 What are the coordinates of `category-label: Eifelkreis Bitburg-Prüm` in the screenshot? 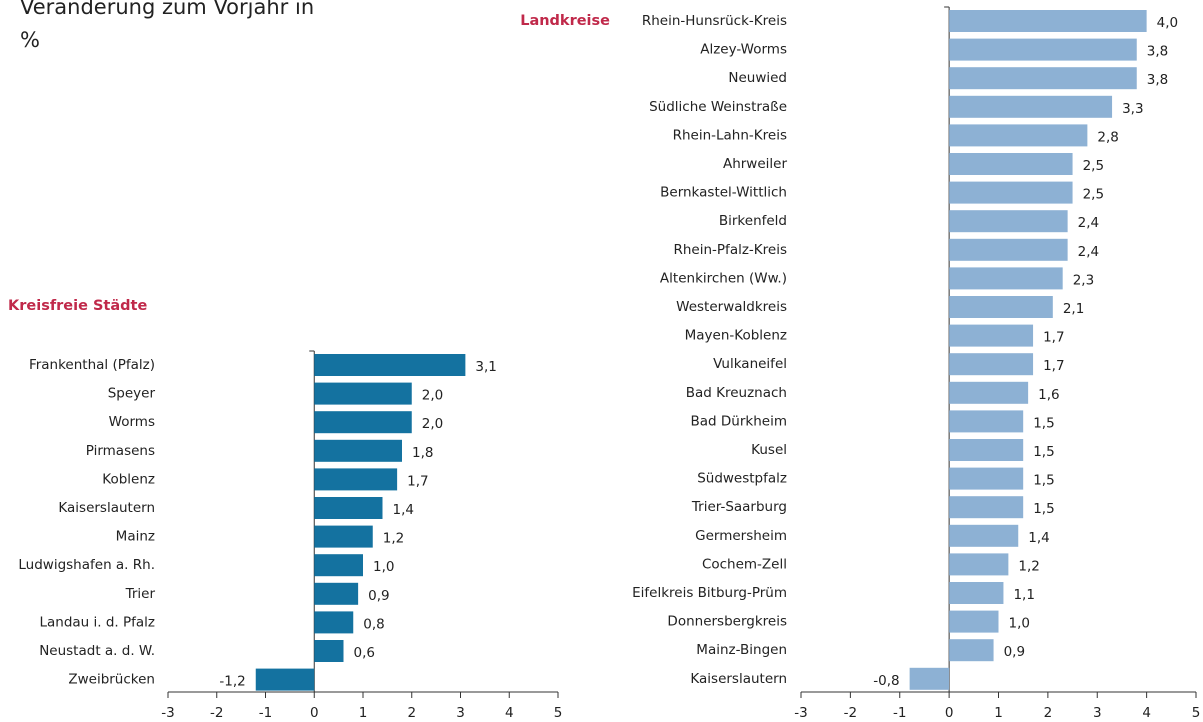 It's located at (709, 593).